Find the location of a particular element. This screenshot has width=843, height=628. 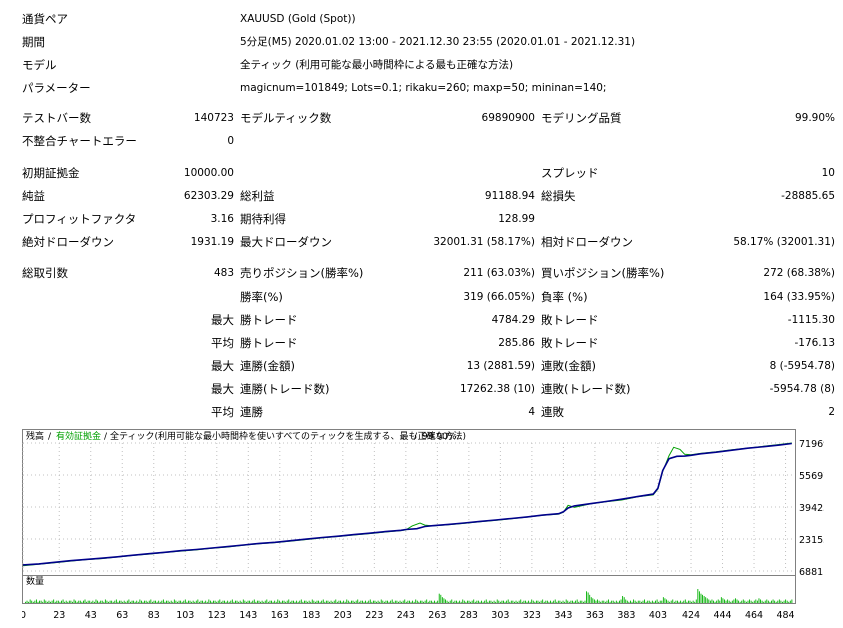

max-dd-label: 最大ドローダウン is located at coordinates (286, 242).